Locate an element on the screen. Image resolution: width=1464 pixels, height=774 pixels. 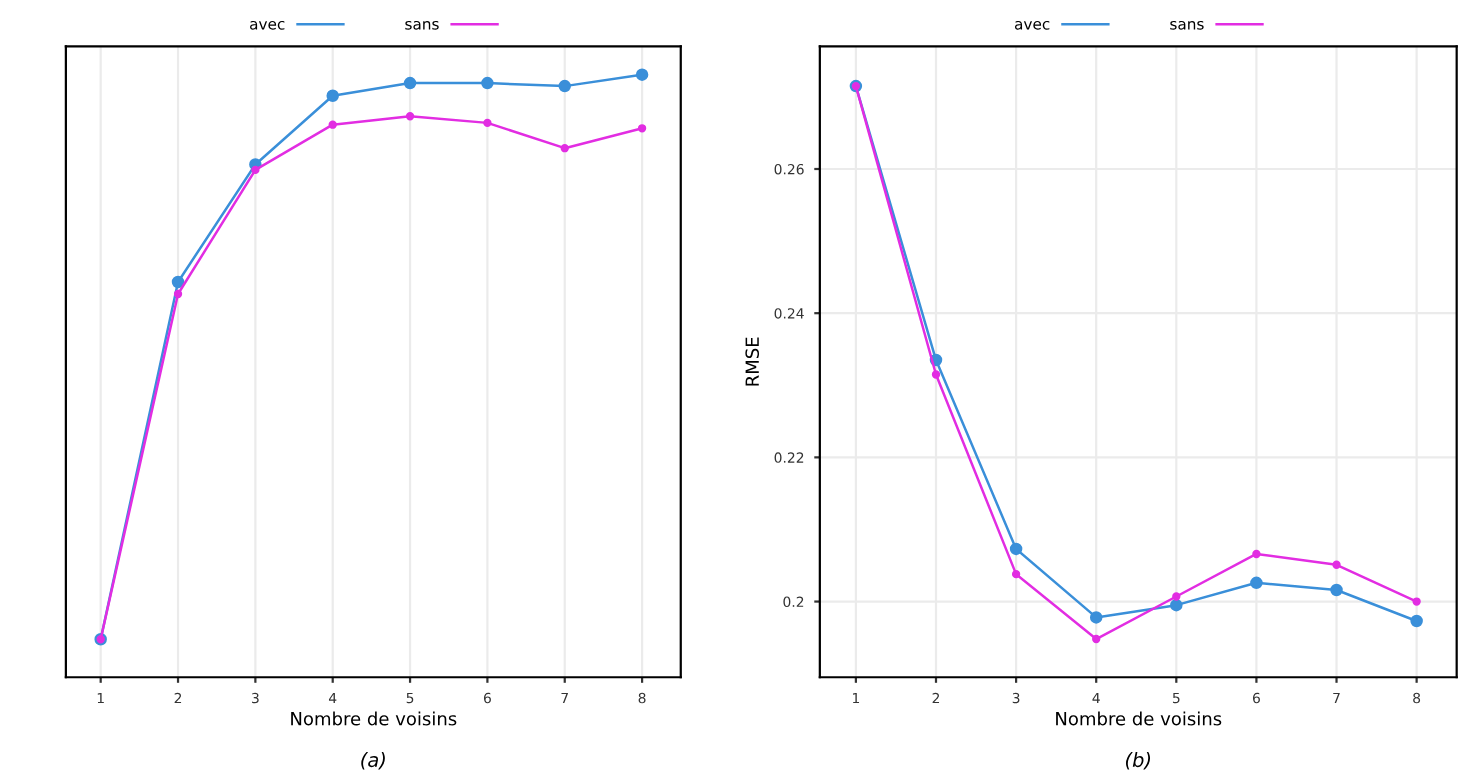
text: (a) is located at coordinates (373, 761).